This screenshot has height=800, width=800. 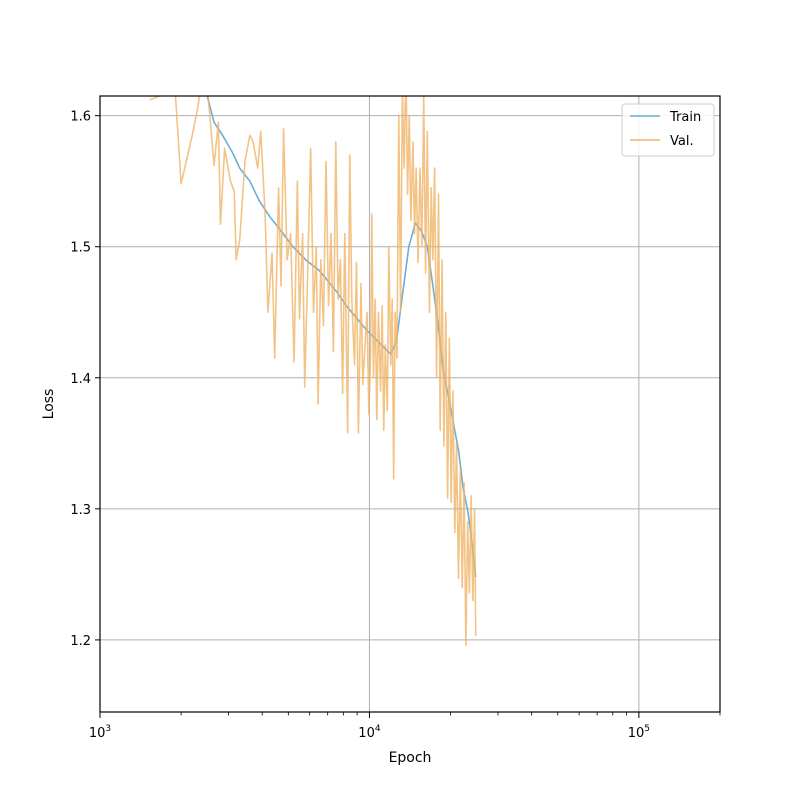 I want to click on legend-label-train: Train, so click(x=685, y=117).